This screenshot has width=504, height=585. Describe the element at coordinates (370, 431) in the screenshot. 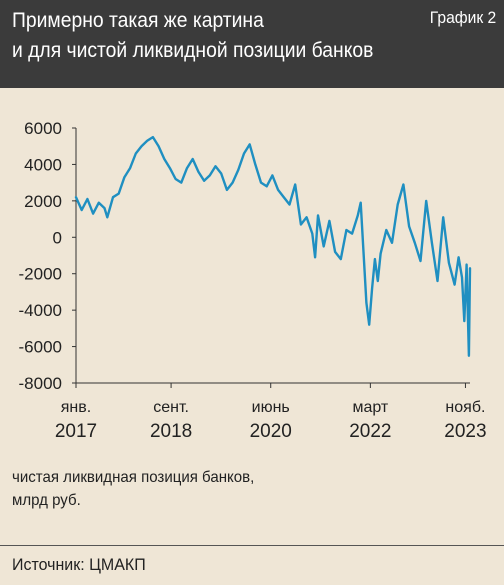

I see `x-tick-label-year: 2022` at that location.